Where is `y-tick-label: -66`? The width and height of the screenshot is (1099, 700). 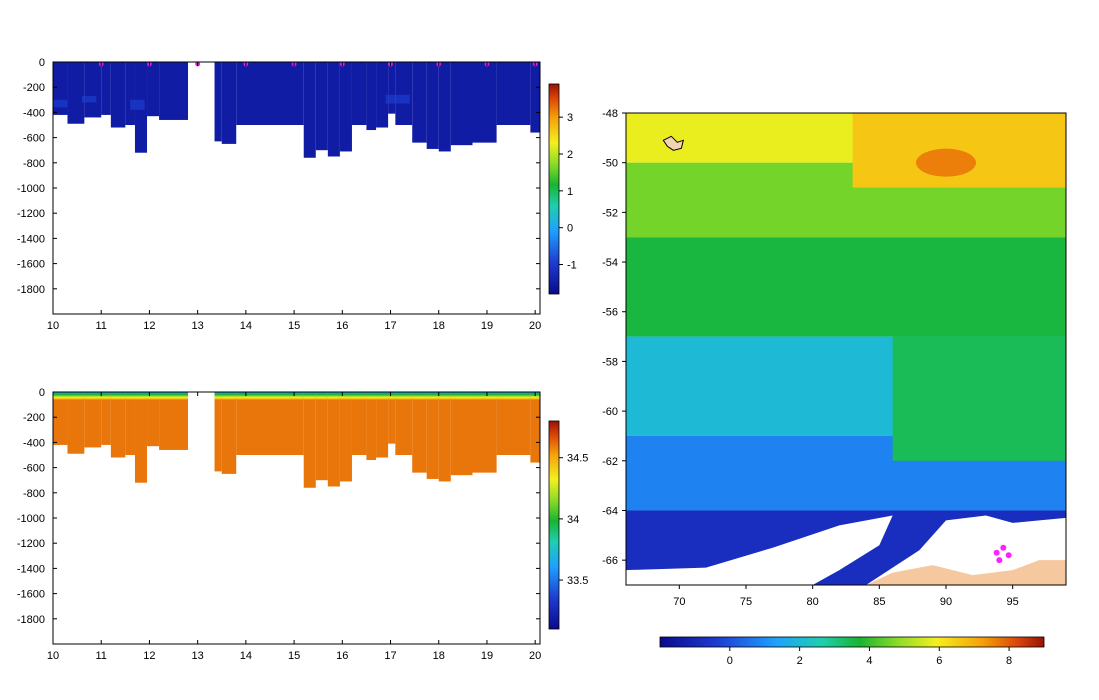 y-tick-label: -66 is located at coordinates (610, 561).